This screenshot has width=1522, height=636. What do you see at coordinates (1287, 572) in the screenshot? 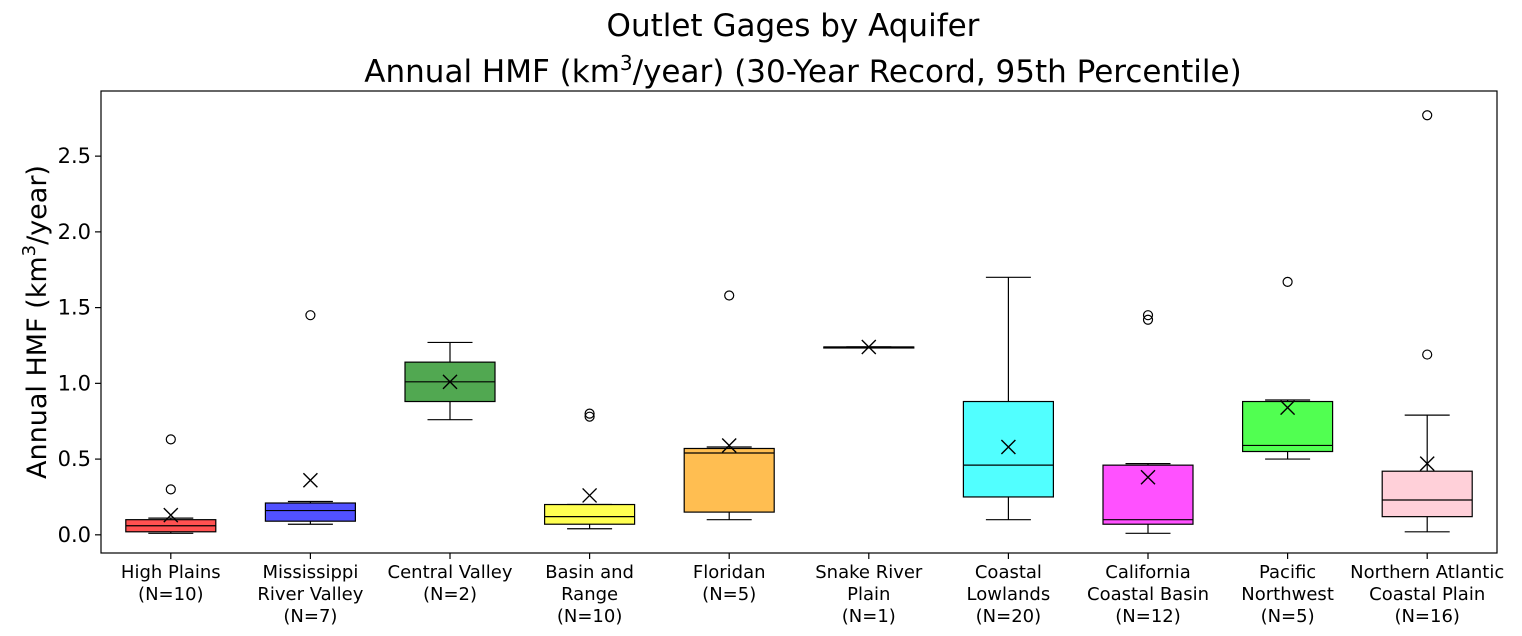
I see `x-category-label-line: Pacific` at bounding box center [1287, 572].